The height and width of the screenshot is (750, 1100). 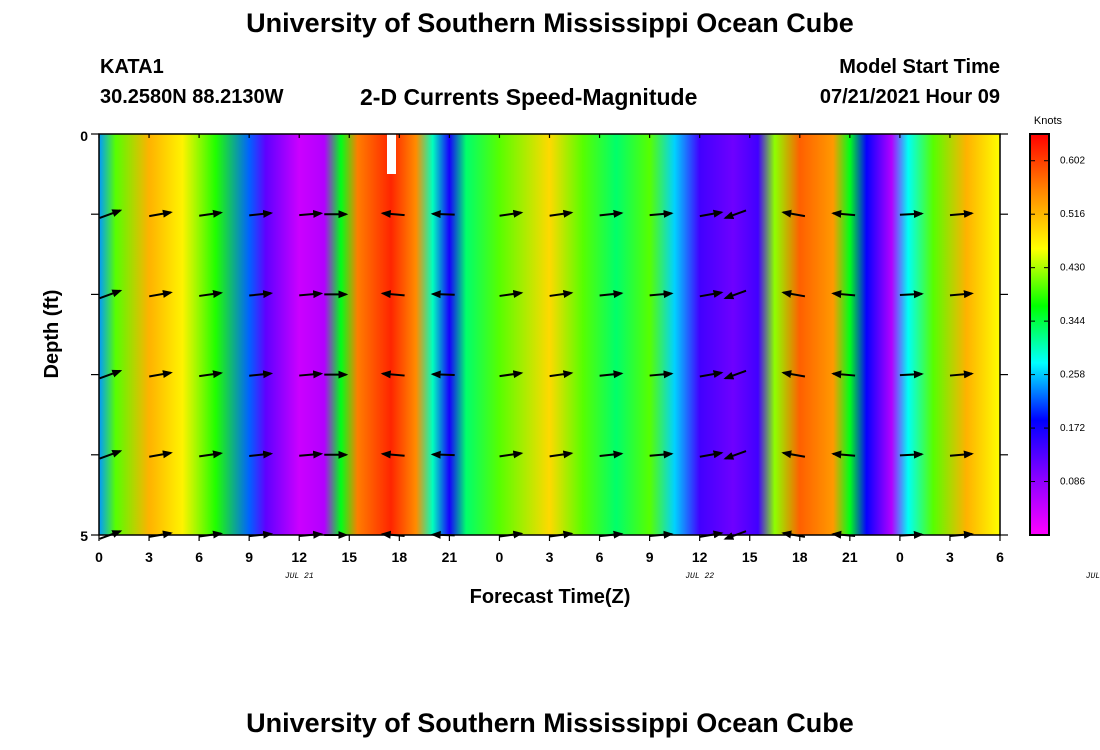 What do you see at coordinates (1048, 121) in the screenshot?
I see `colorbar-unit-label: Knots` at bounding box center [1048, 121].